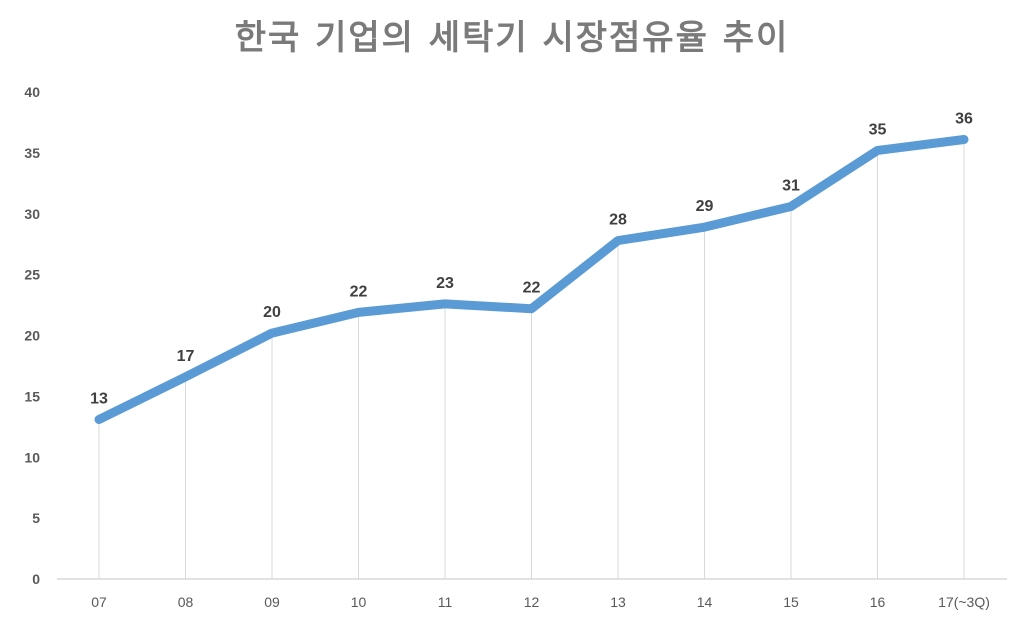 This screenshot has height=620, width=1024. What do you see at coordinates (359, 602) in the screenshot?
I see `x-tick-label: 10` at bounding box center [359, 602].